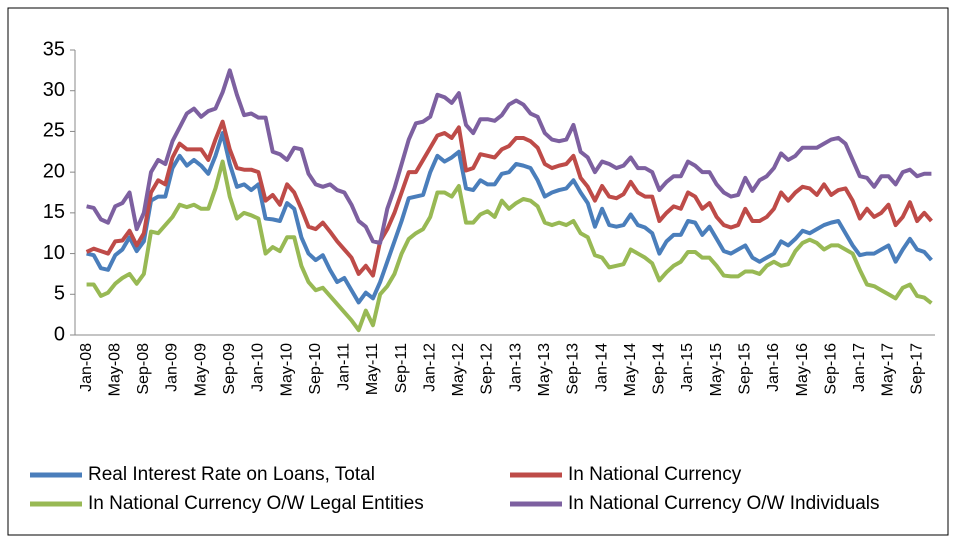  Describe the element at coordinates (601, 367) in the screenshot. I see `x-tick-label: Jan-14` at that location.